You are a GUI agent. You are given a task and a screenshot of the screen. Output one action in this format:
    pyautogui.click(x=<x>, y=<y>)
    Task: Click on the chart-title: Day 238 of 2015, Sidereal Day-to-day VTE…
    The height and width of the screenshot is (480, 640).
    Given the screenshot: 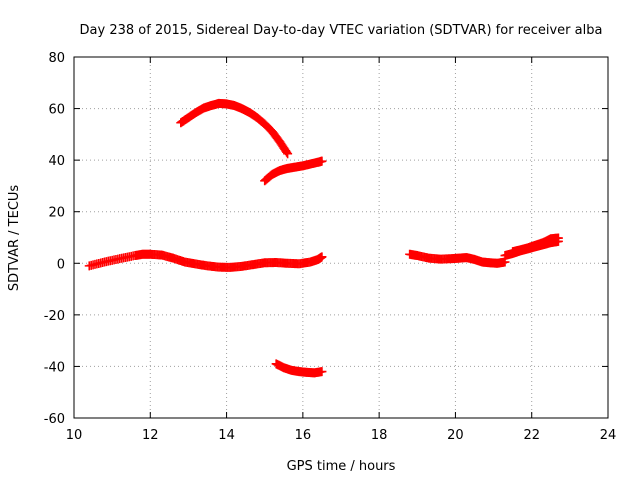 What is the action you would take?
    pyautogui.click(x=341, y=30)
    